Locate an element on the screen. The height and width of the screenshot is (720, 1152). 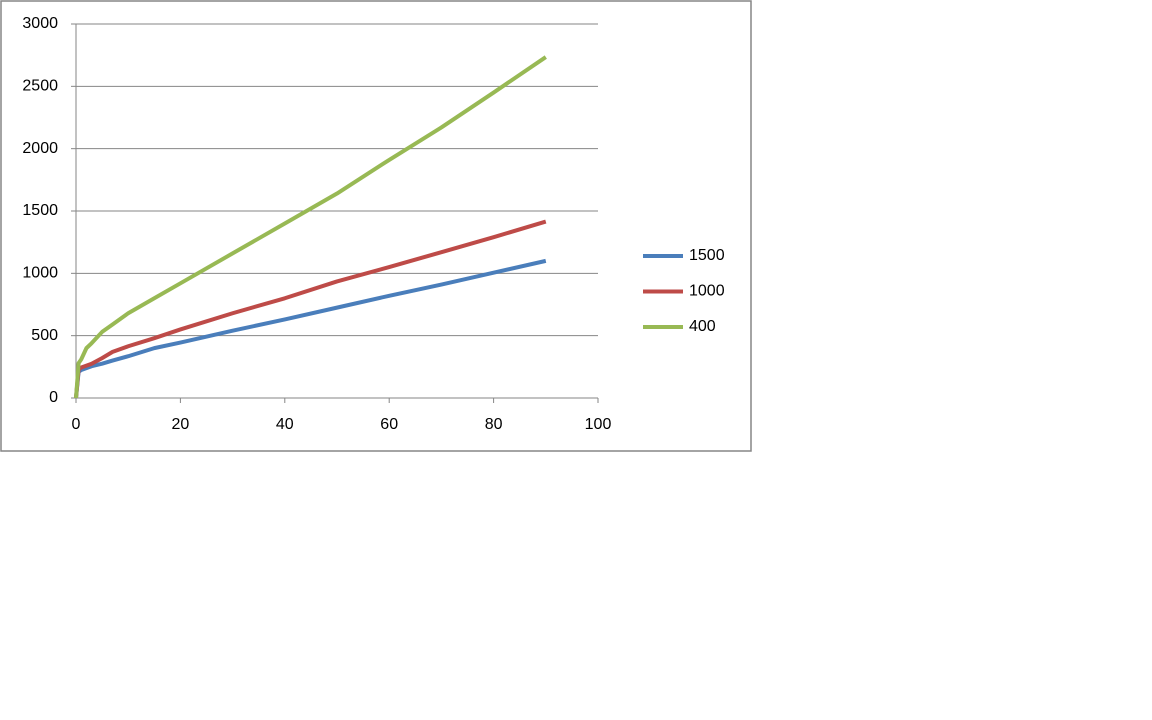
y-tick-label: 1000 is located at coordinates (40, 273).